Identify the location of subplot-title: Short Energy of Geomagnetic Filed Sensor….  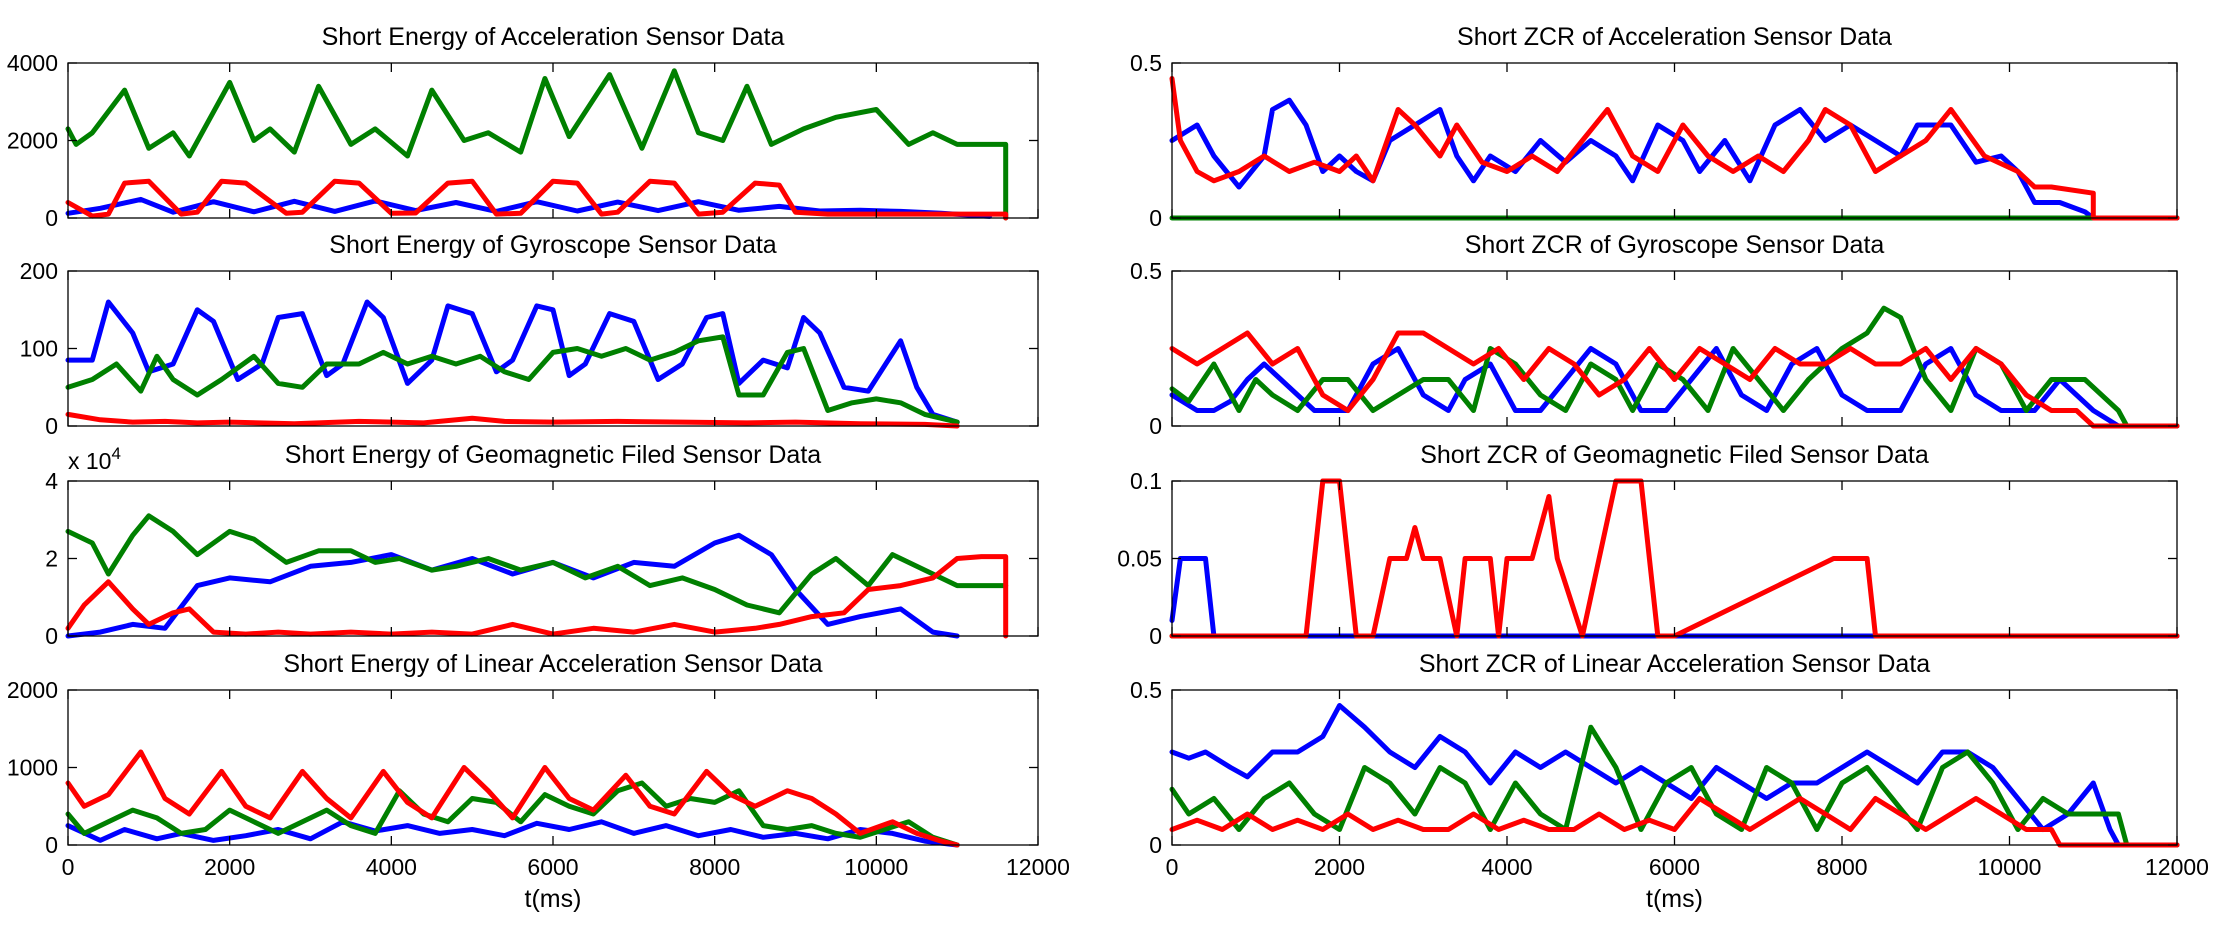
(553, 455).